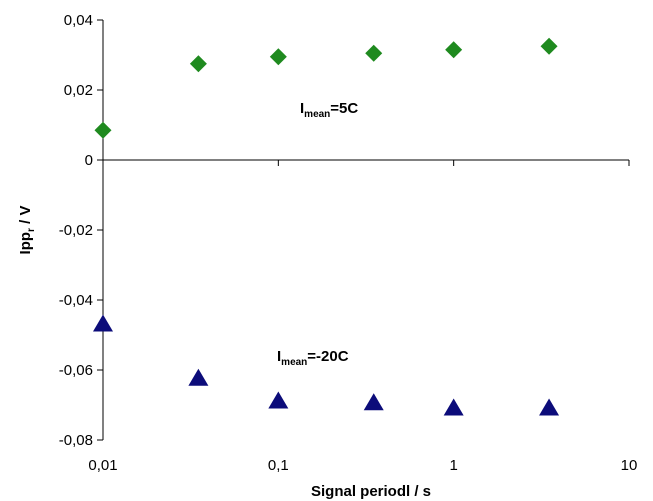  Describe the element at coordinates (344, 108) in the screenshot. I see `annotation-rest: =5C` at that location.